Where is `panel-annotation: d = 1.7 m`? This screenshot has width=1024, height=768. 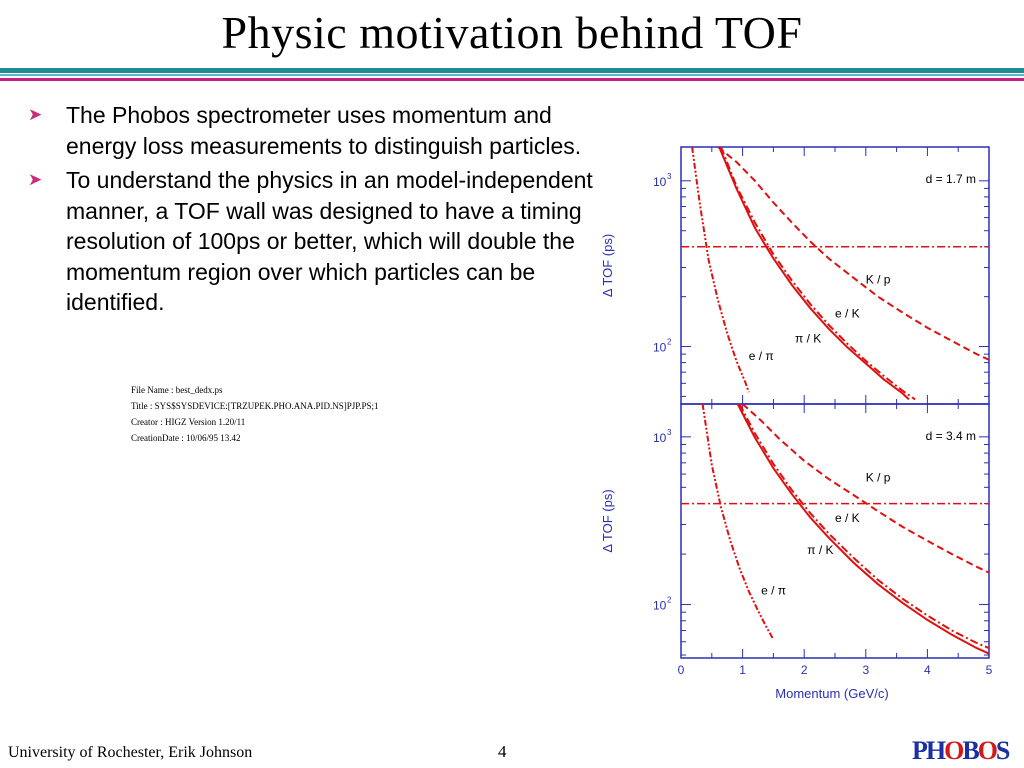
panel-annotation: d = 1.7 m is located at coordinates (951, 179).